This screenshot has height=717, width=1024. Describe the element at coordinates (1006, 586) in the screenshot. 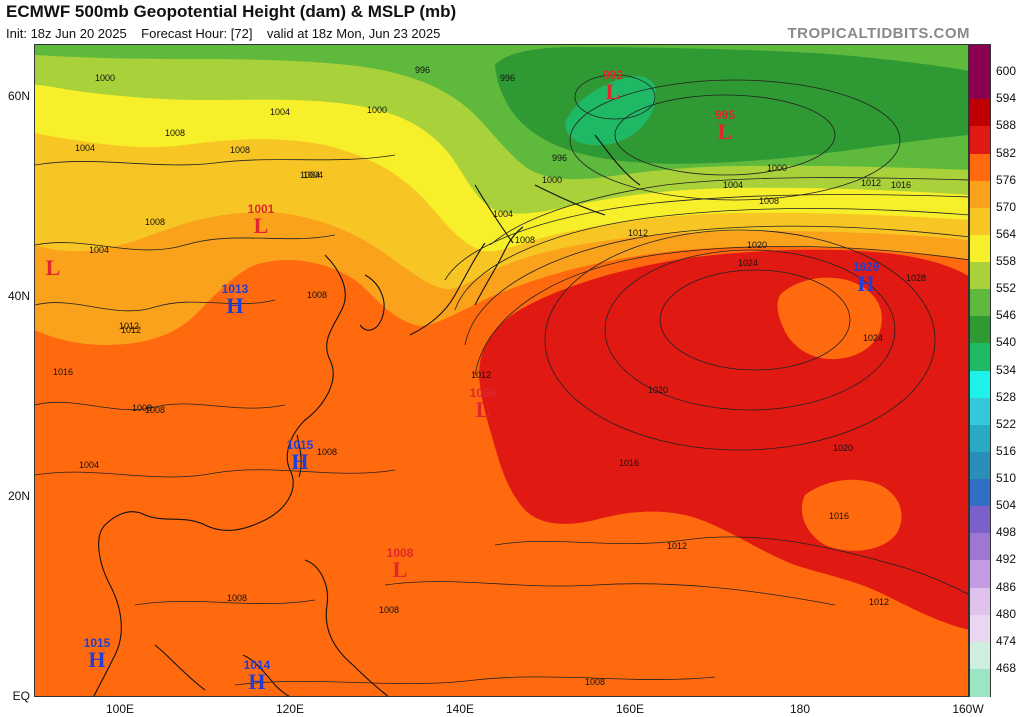

I see `color-legend-label: 486` at that location.